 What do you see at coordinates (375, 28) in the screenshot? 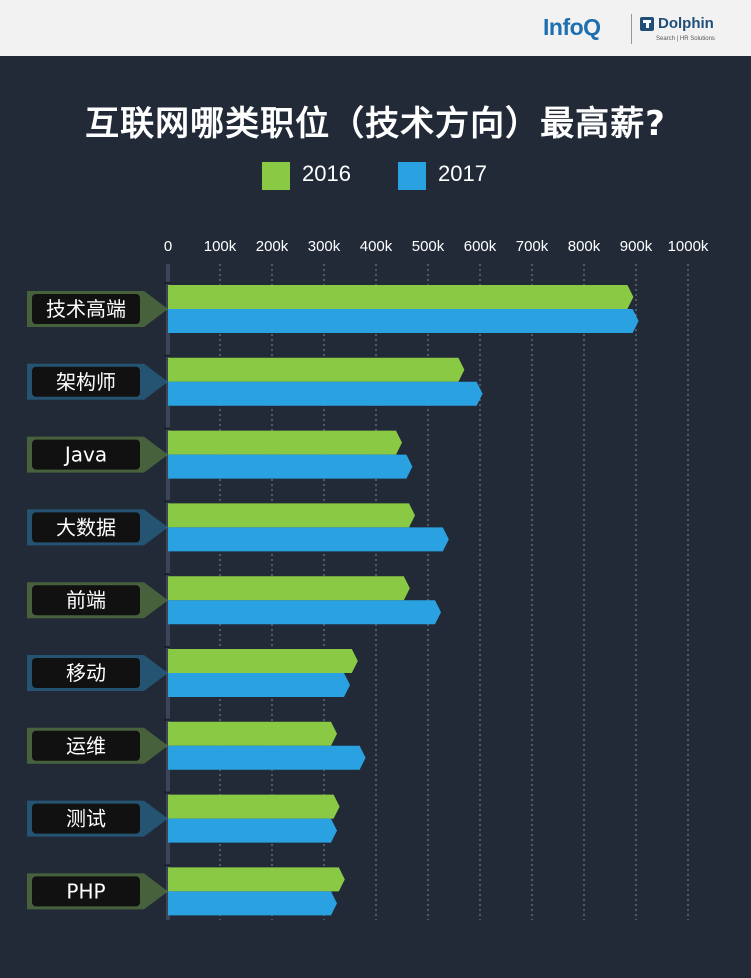
I see `header-bar: InfoQ Dolphin Search | HR Solutions` at bounding box center [375, 28].